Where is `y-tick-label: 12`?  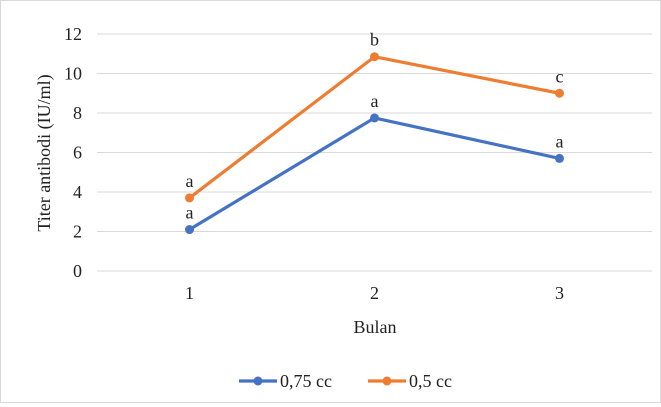 y-tick-label: 12 is located at coordinates (73, 34).